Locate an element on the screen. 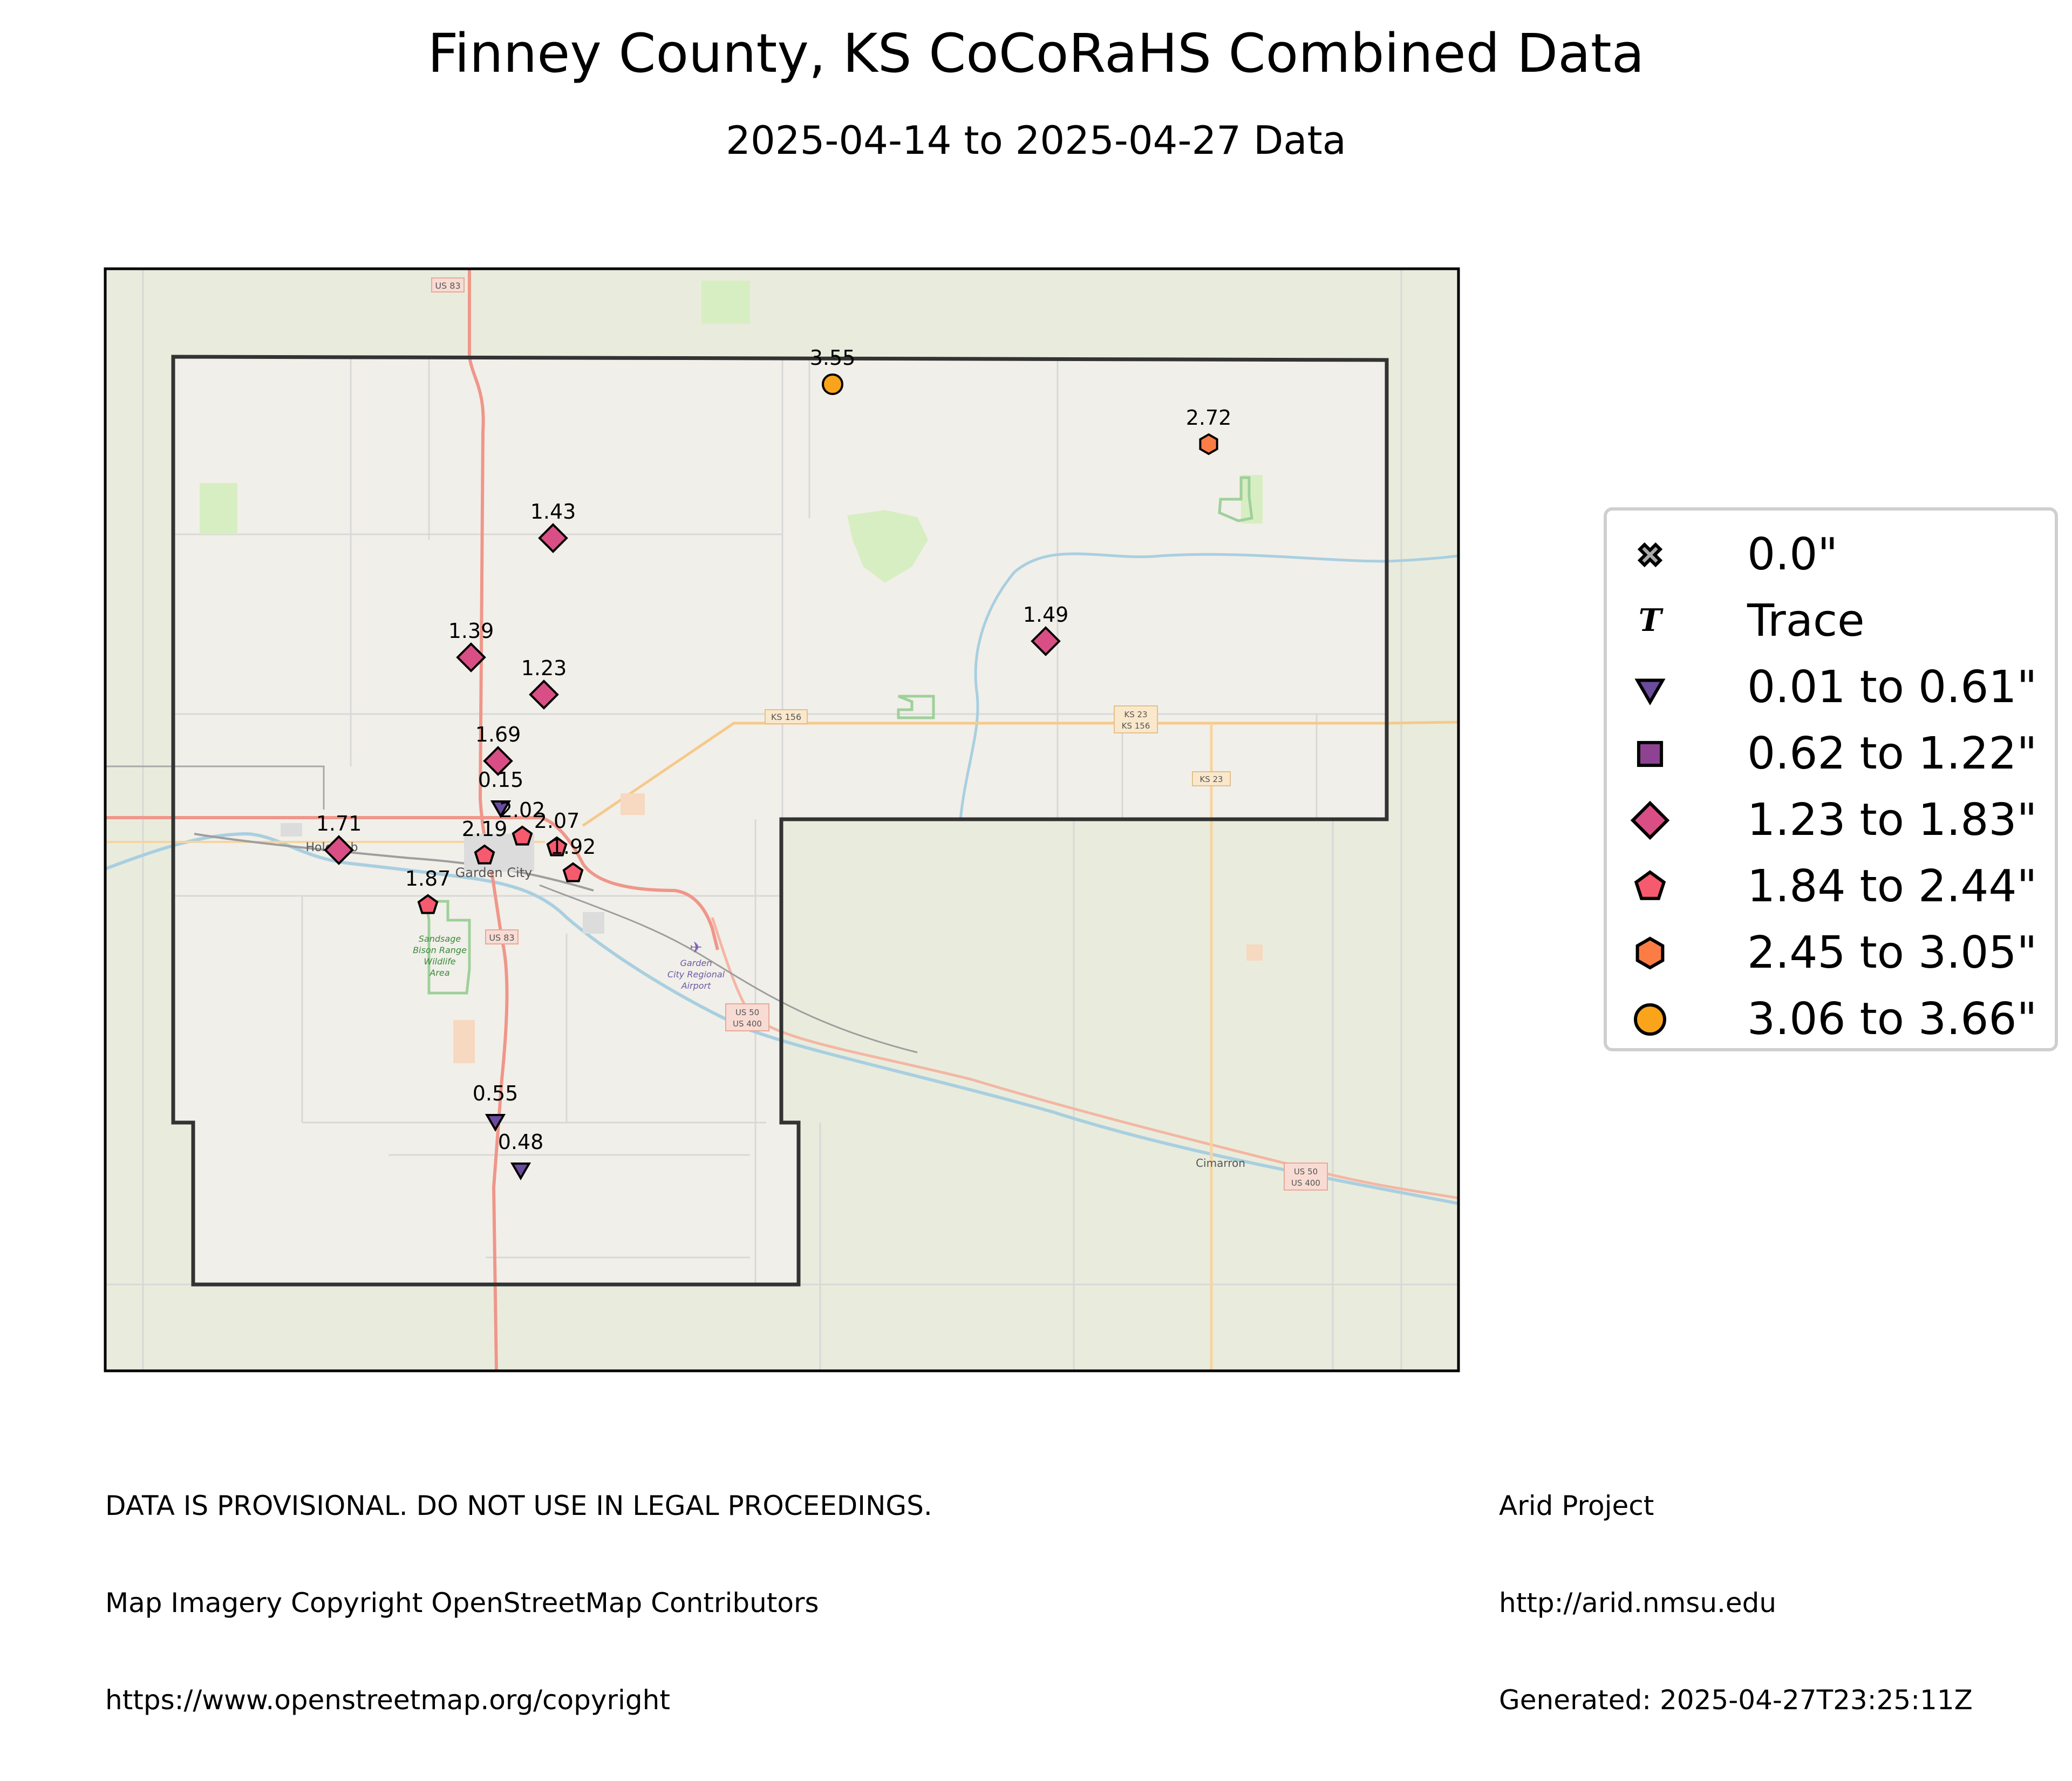 This screenshot has height=1781, width=2072. station-value-label: 1.69 is located at coordinates (498, 734).